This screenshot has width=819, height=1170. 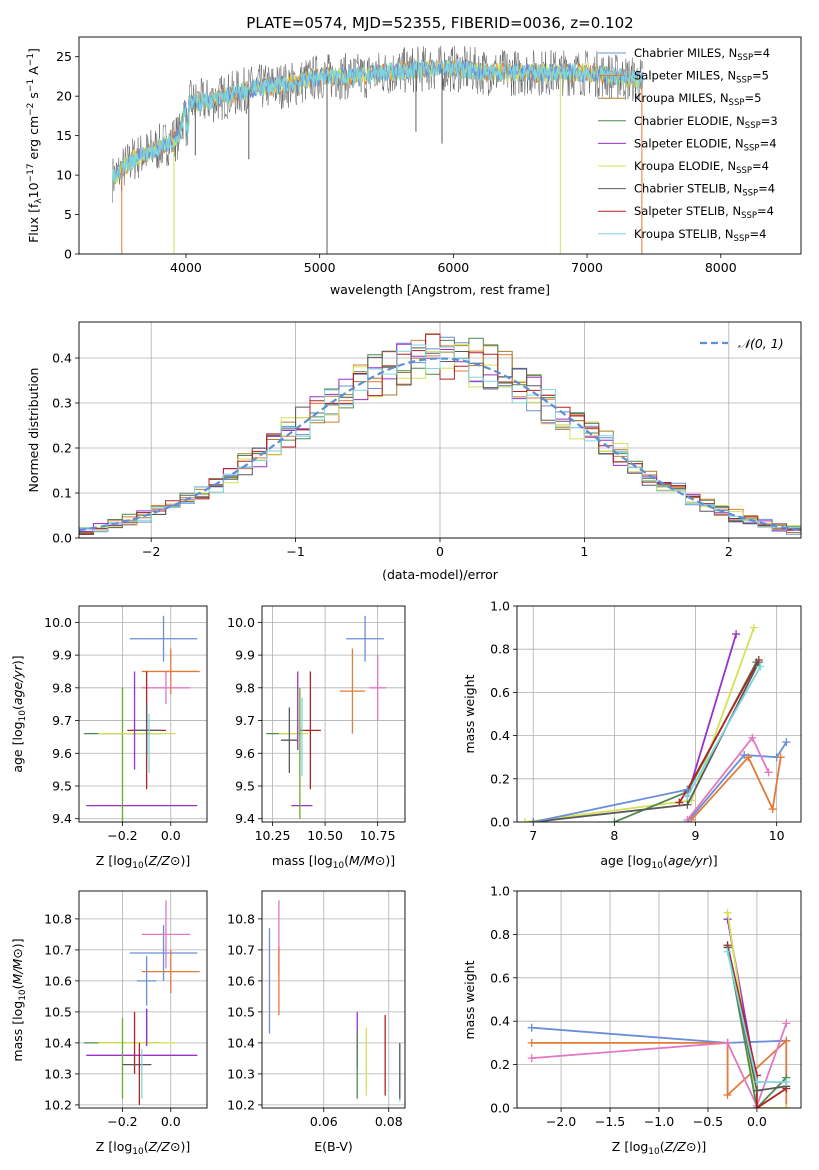 I want to click on age-z-axes: −0.2 0.0 9.4 9.5 9.6 9.7 9.8 9.9 10.0, so click(x=125, y=724).